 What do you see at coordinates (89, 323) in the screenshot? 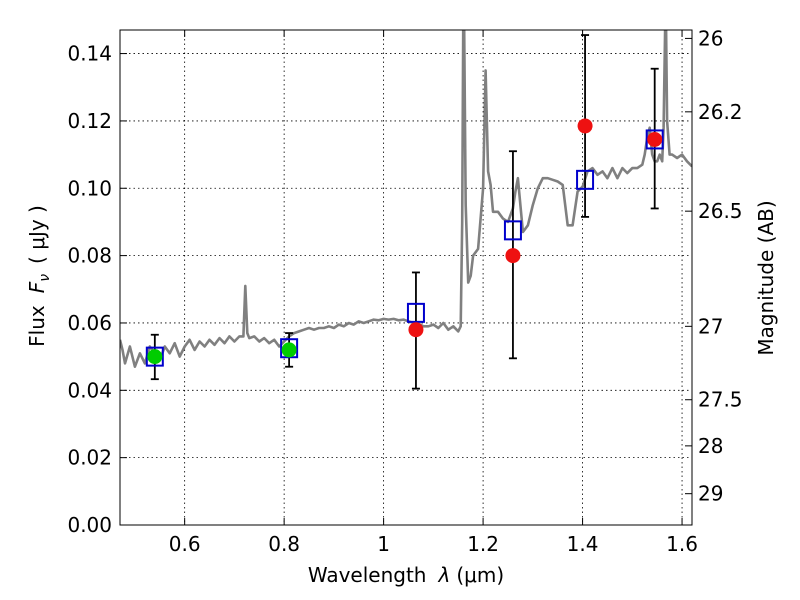
I see `y-tick-label: 0.06` at bounding box center [89, 323].